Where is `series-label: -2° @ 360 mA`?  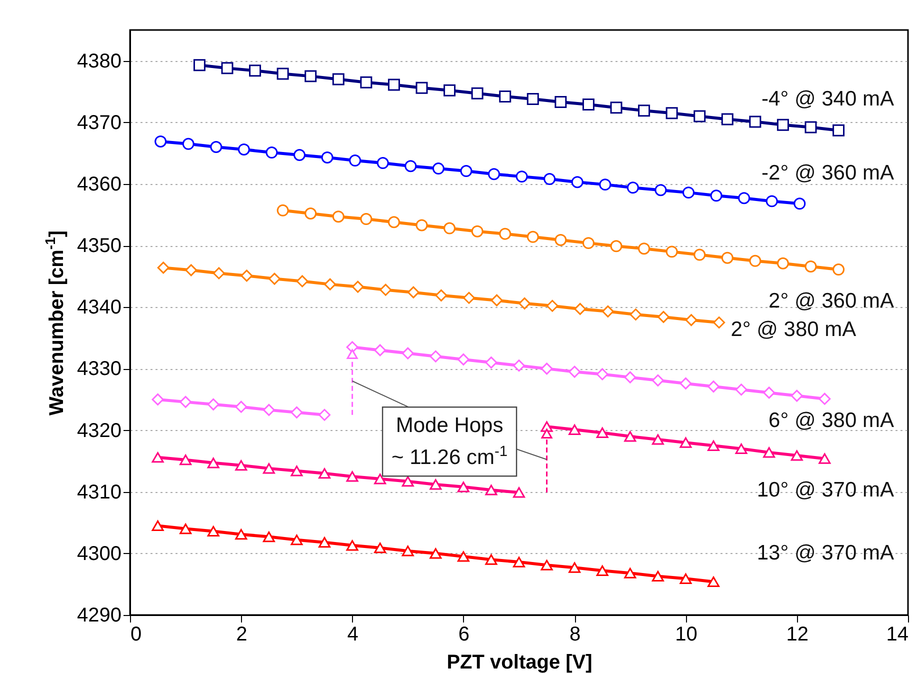 series-label: -2° @ 360 mA is located at coordinates (828, 172).